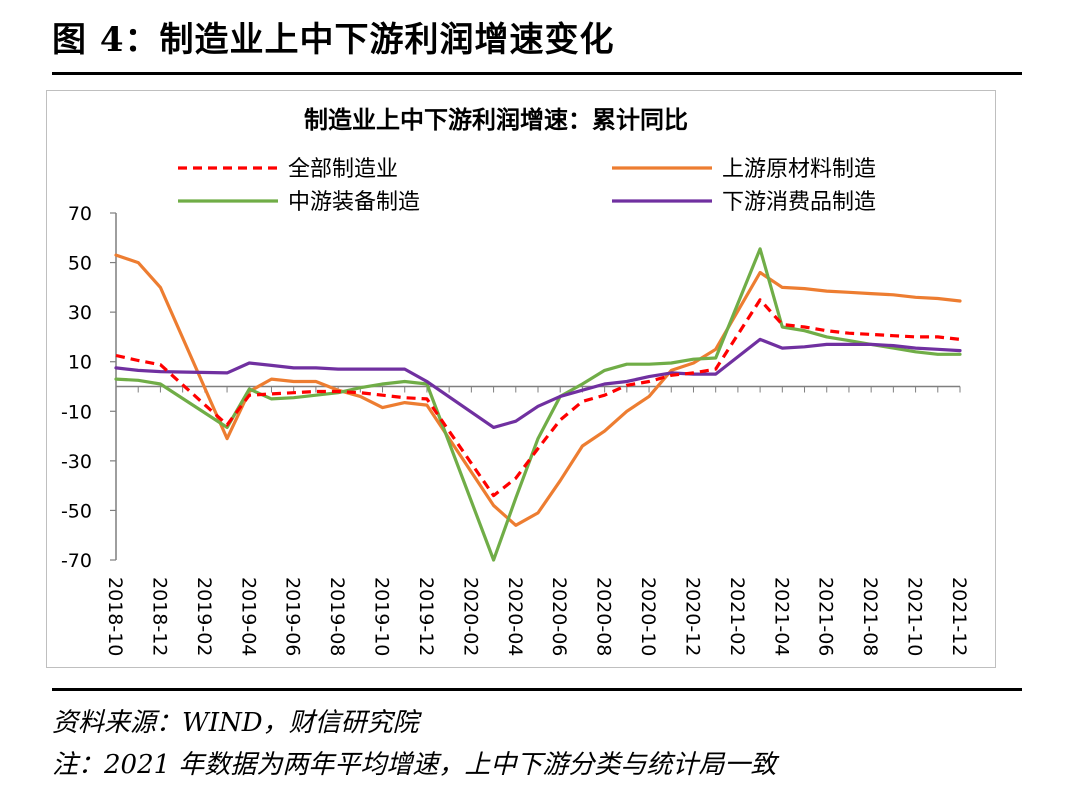  I want to click on legend-label-all: 全部制造业, so click(343, 169).